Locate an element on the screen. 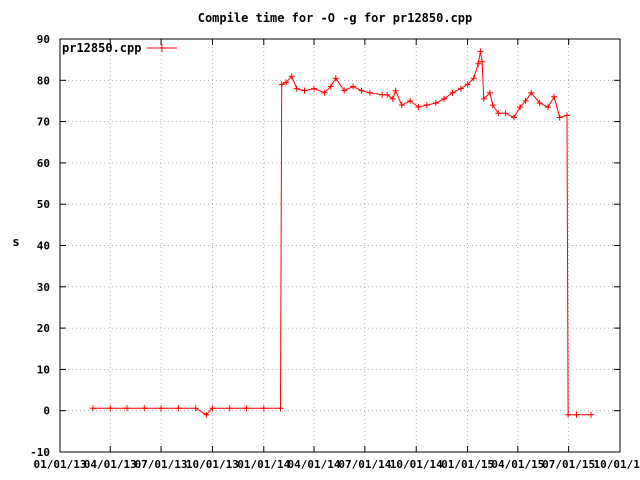 This screenshot has width=640, height=480. legend: pr12850.cpp is located at coordinates (119, 48).